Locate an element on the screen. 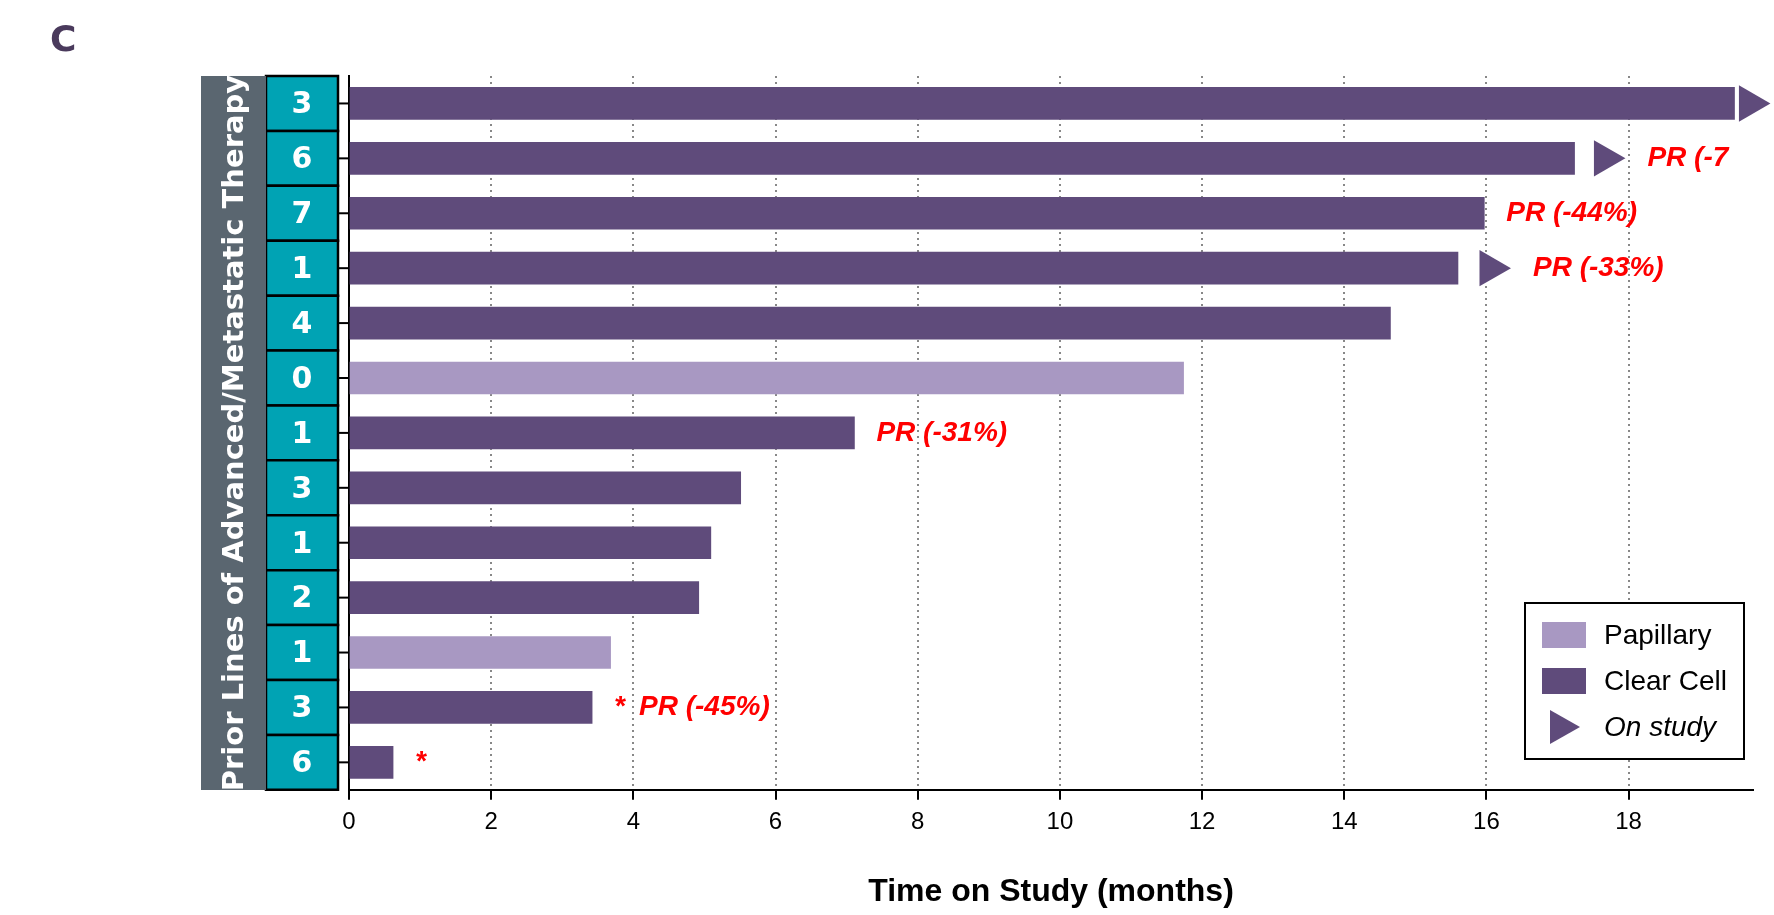  legend-label: On study is located at coordinates (1660, 726).